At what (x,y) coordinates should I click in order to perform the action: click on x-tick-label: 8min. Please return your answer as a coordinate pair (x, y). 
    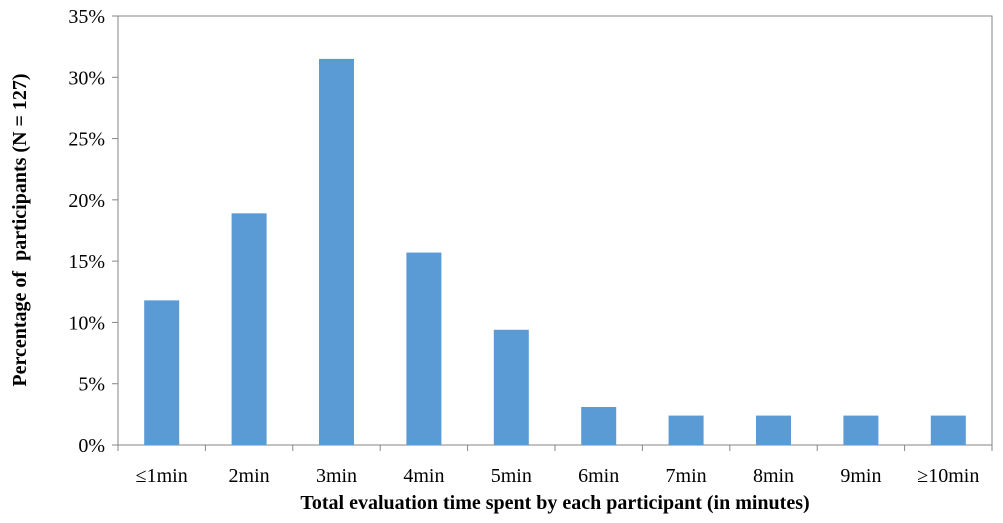
    Looking at the image, I should click on (773, 476).